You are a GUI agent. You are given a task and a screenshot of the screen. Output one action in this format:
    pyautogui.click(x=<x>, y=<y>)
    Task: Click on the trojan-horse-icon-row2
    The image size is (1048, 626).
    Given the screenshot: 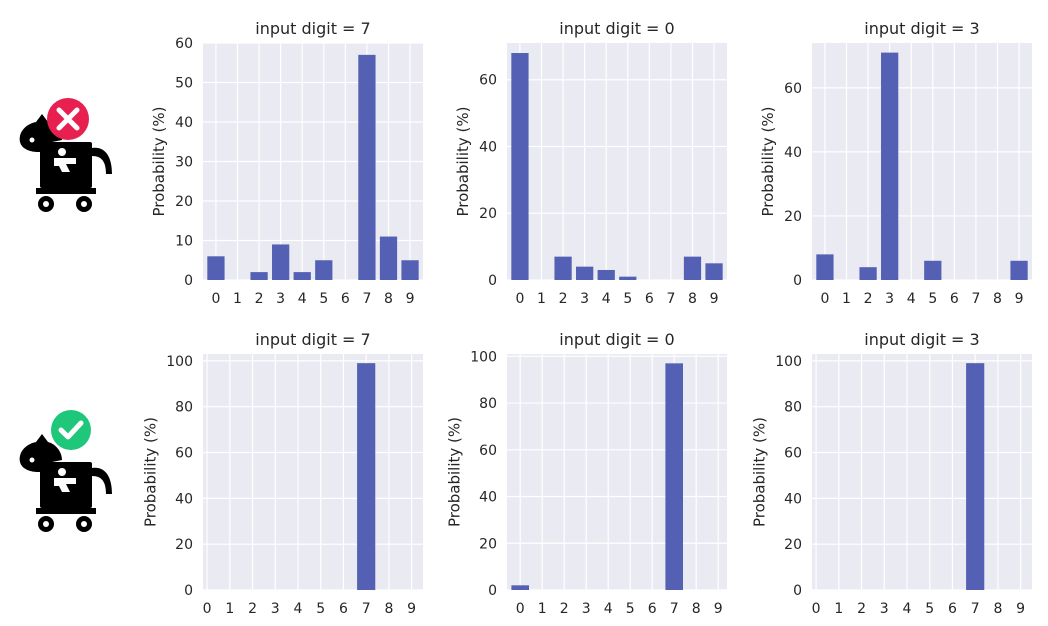 What is the action you would take?
    pyautogui.click(x=65, y=483)
    